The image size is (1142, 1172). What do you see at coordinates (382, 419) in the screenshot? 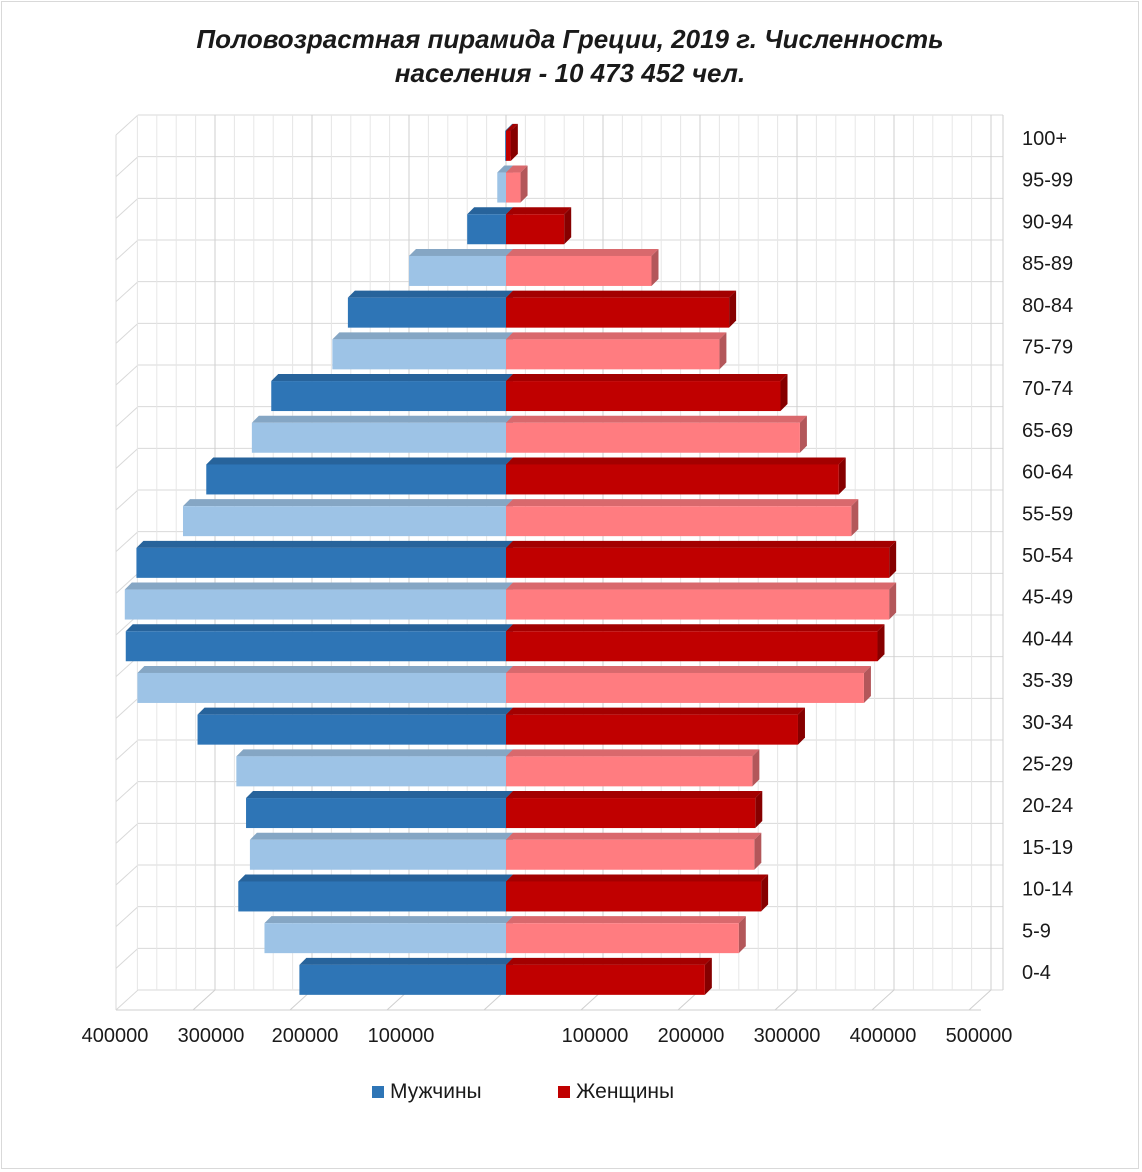
I see `bar-men-65-69-top` at bounding box center [382, 419].